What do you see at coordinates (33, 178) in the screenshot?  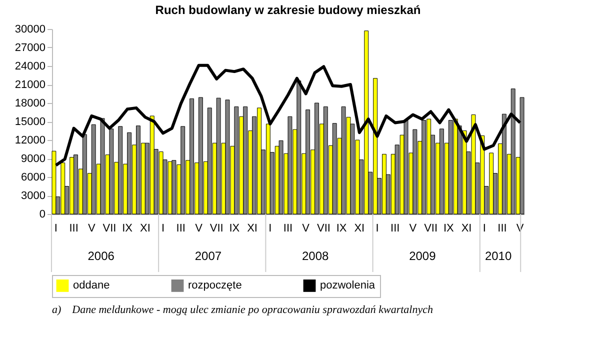 I see `y-tick-label: 6000` at bounding box center [33, 178].